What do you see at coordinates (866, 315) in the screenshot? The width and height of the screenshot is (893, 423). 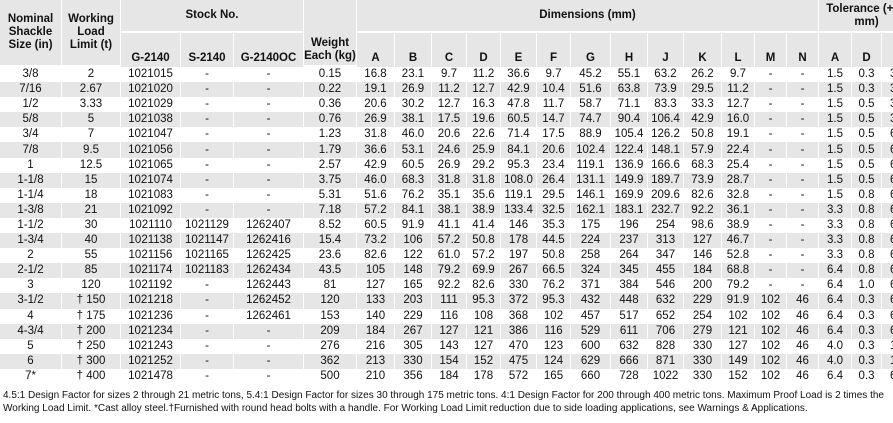 I see `table-cell: 0.3` at bounding box center [866, 315].